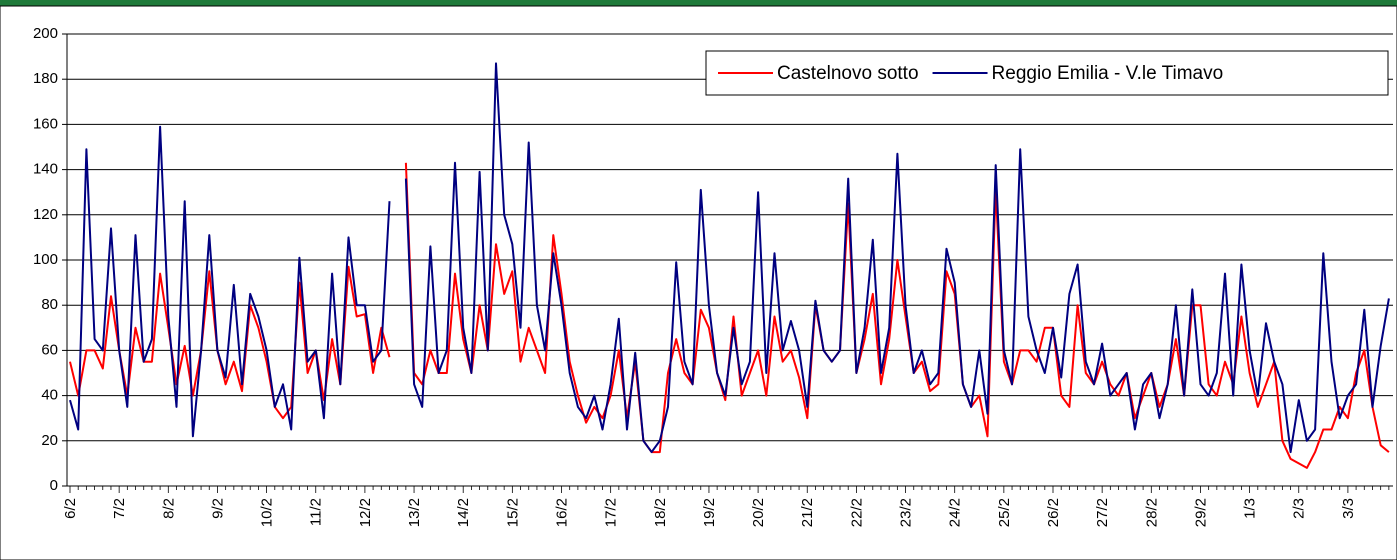 This screenshot has height=560, width=1397. What do you see at coordinates (414, 512) in the screenshot?
I see `x-tick-label: 13/2` at bounding box center [414, 512].